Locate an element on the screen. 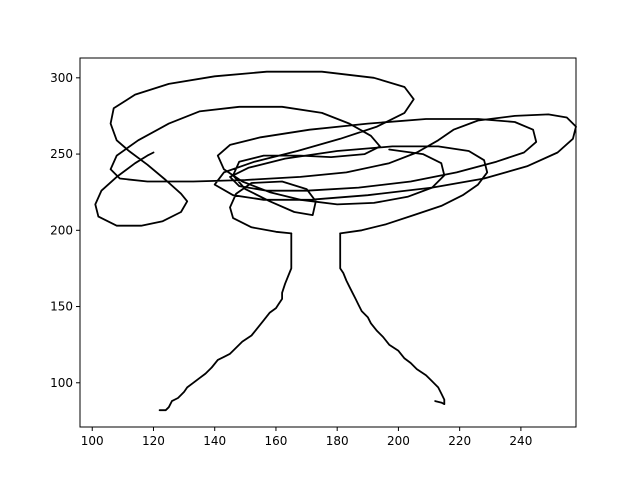 The height and width of the screenshot is (480, 640). x-tick-label: 140 is located at coordinates (214, 441).